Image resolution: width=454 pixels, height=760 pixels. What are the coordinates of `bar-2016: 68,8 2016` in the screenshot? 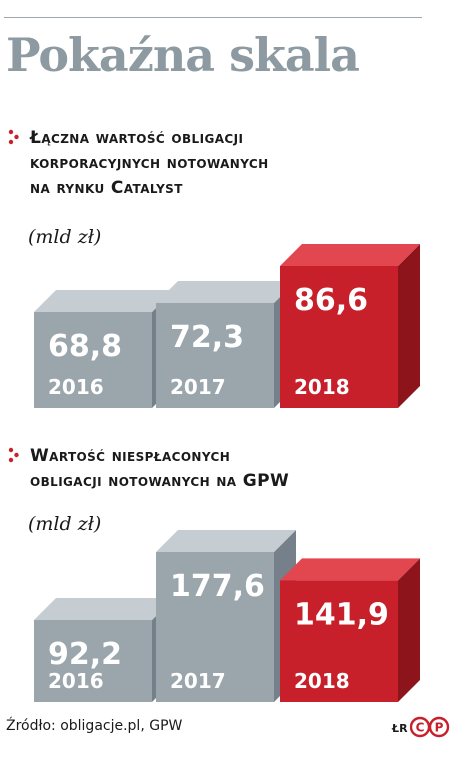 It's located at (104, 349).